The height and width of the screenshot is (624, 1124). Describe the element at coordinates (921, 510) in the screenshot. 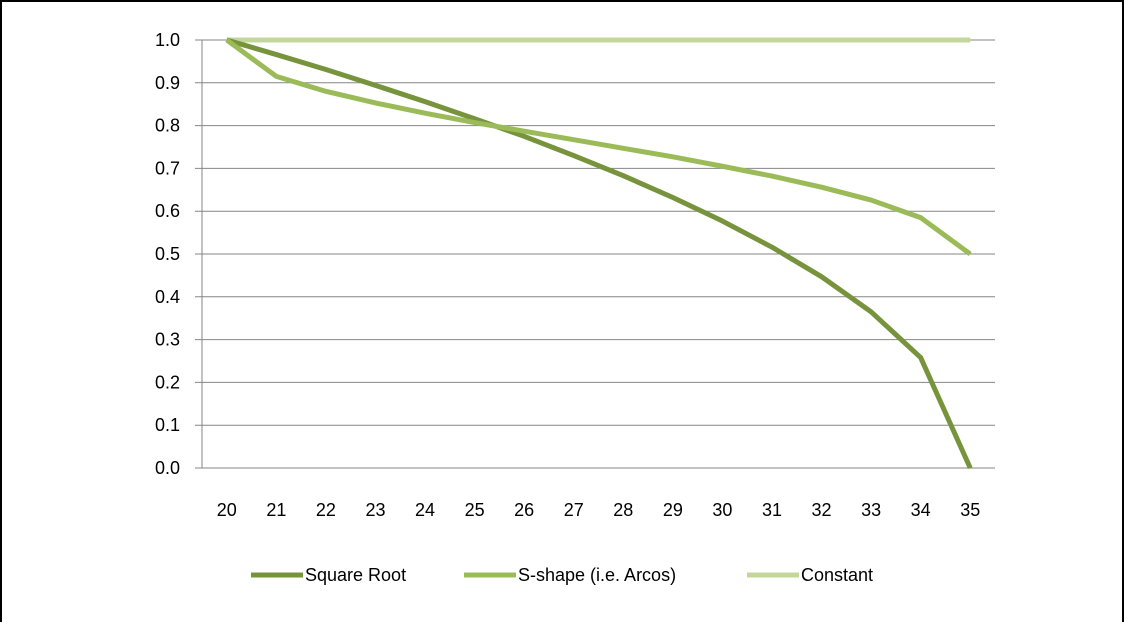

I see `x-tick-label: 34` at that location.